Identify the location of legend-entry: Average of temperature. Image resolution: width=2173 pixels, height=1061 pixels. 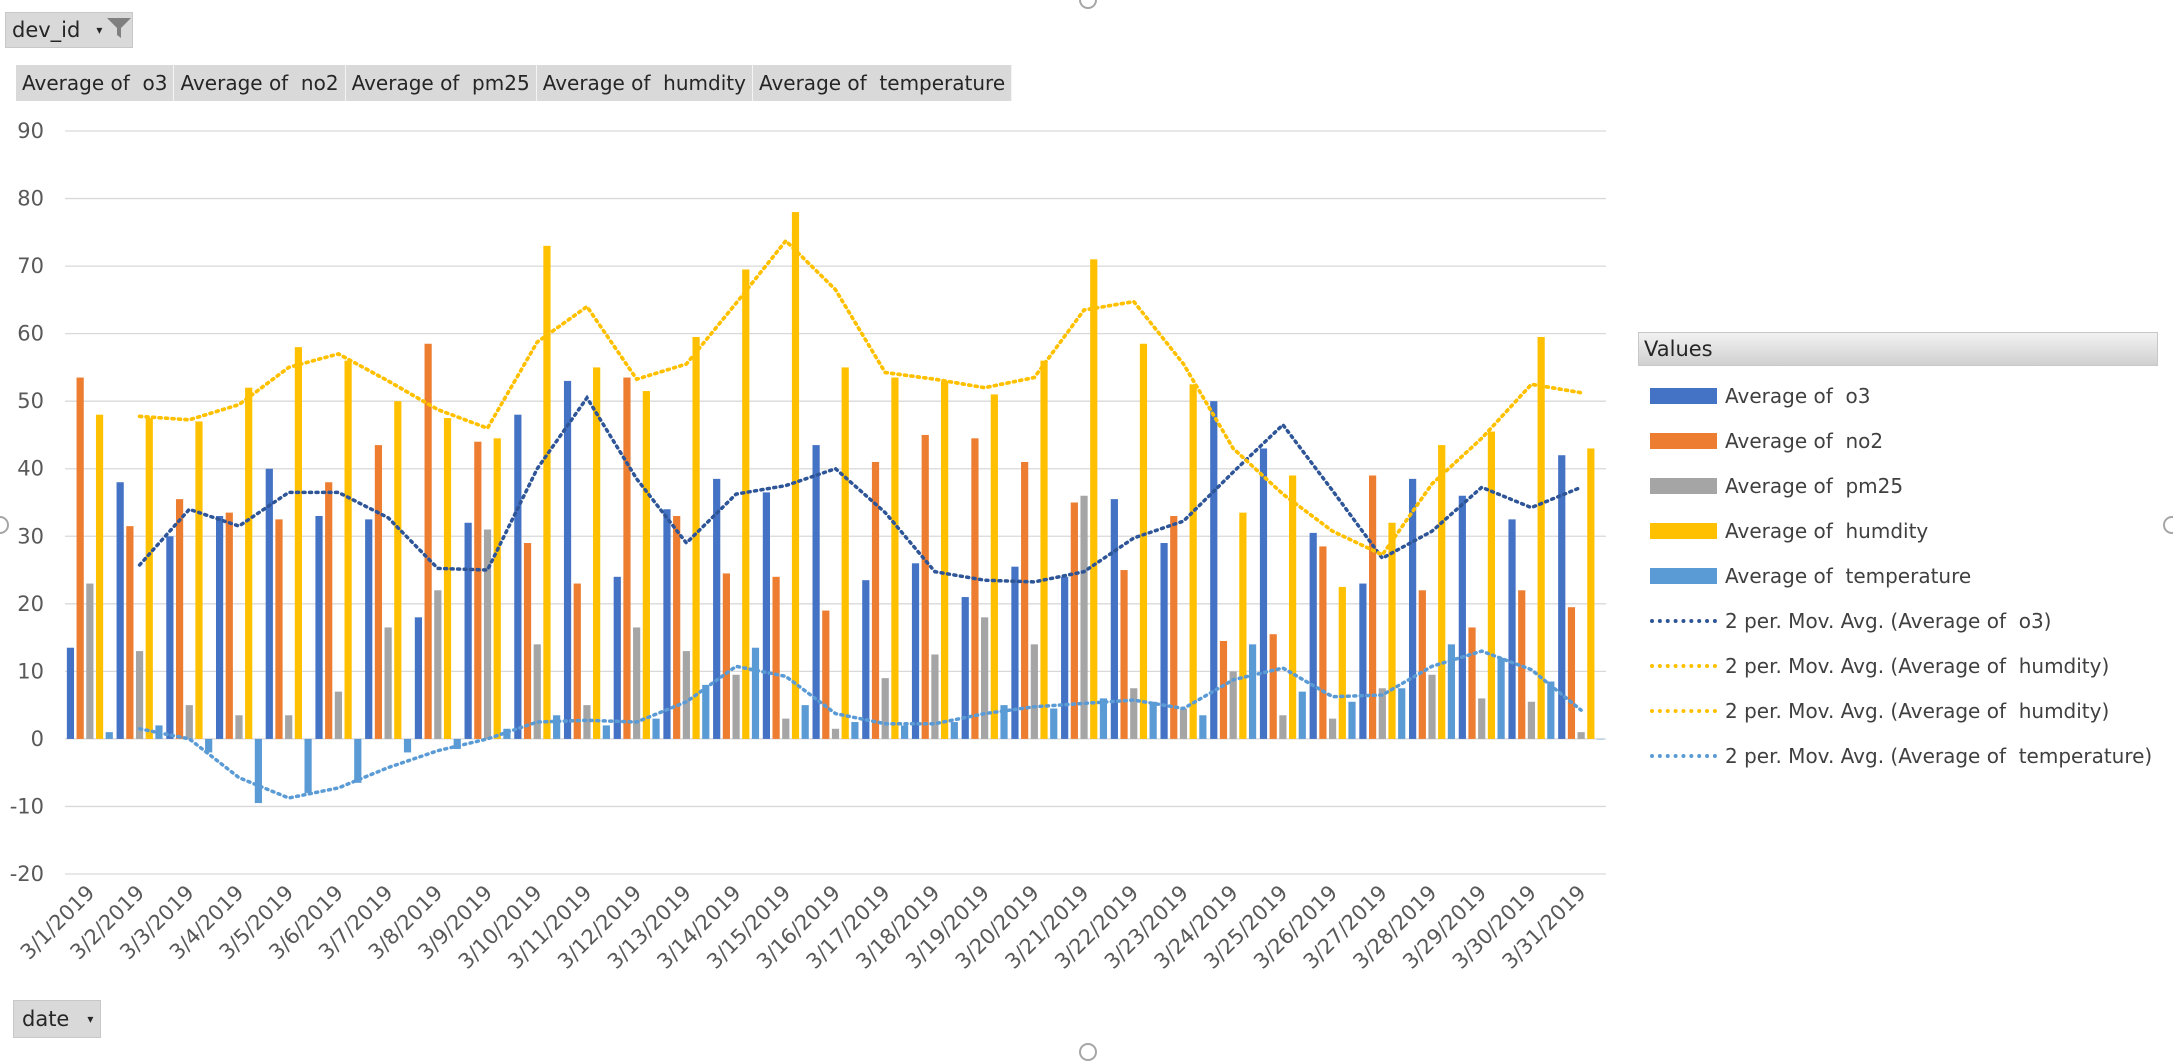
(1901, 575).